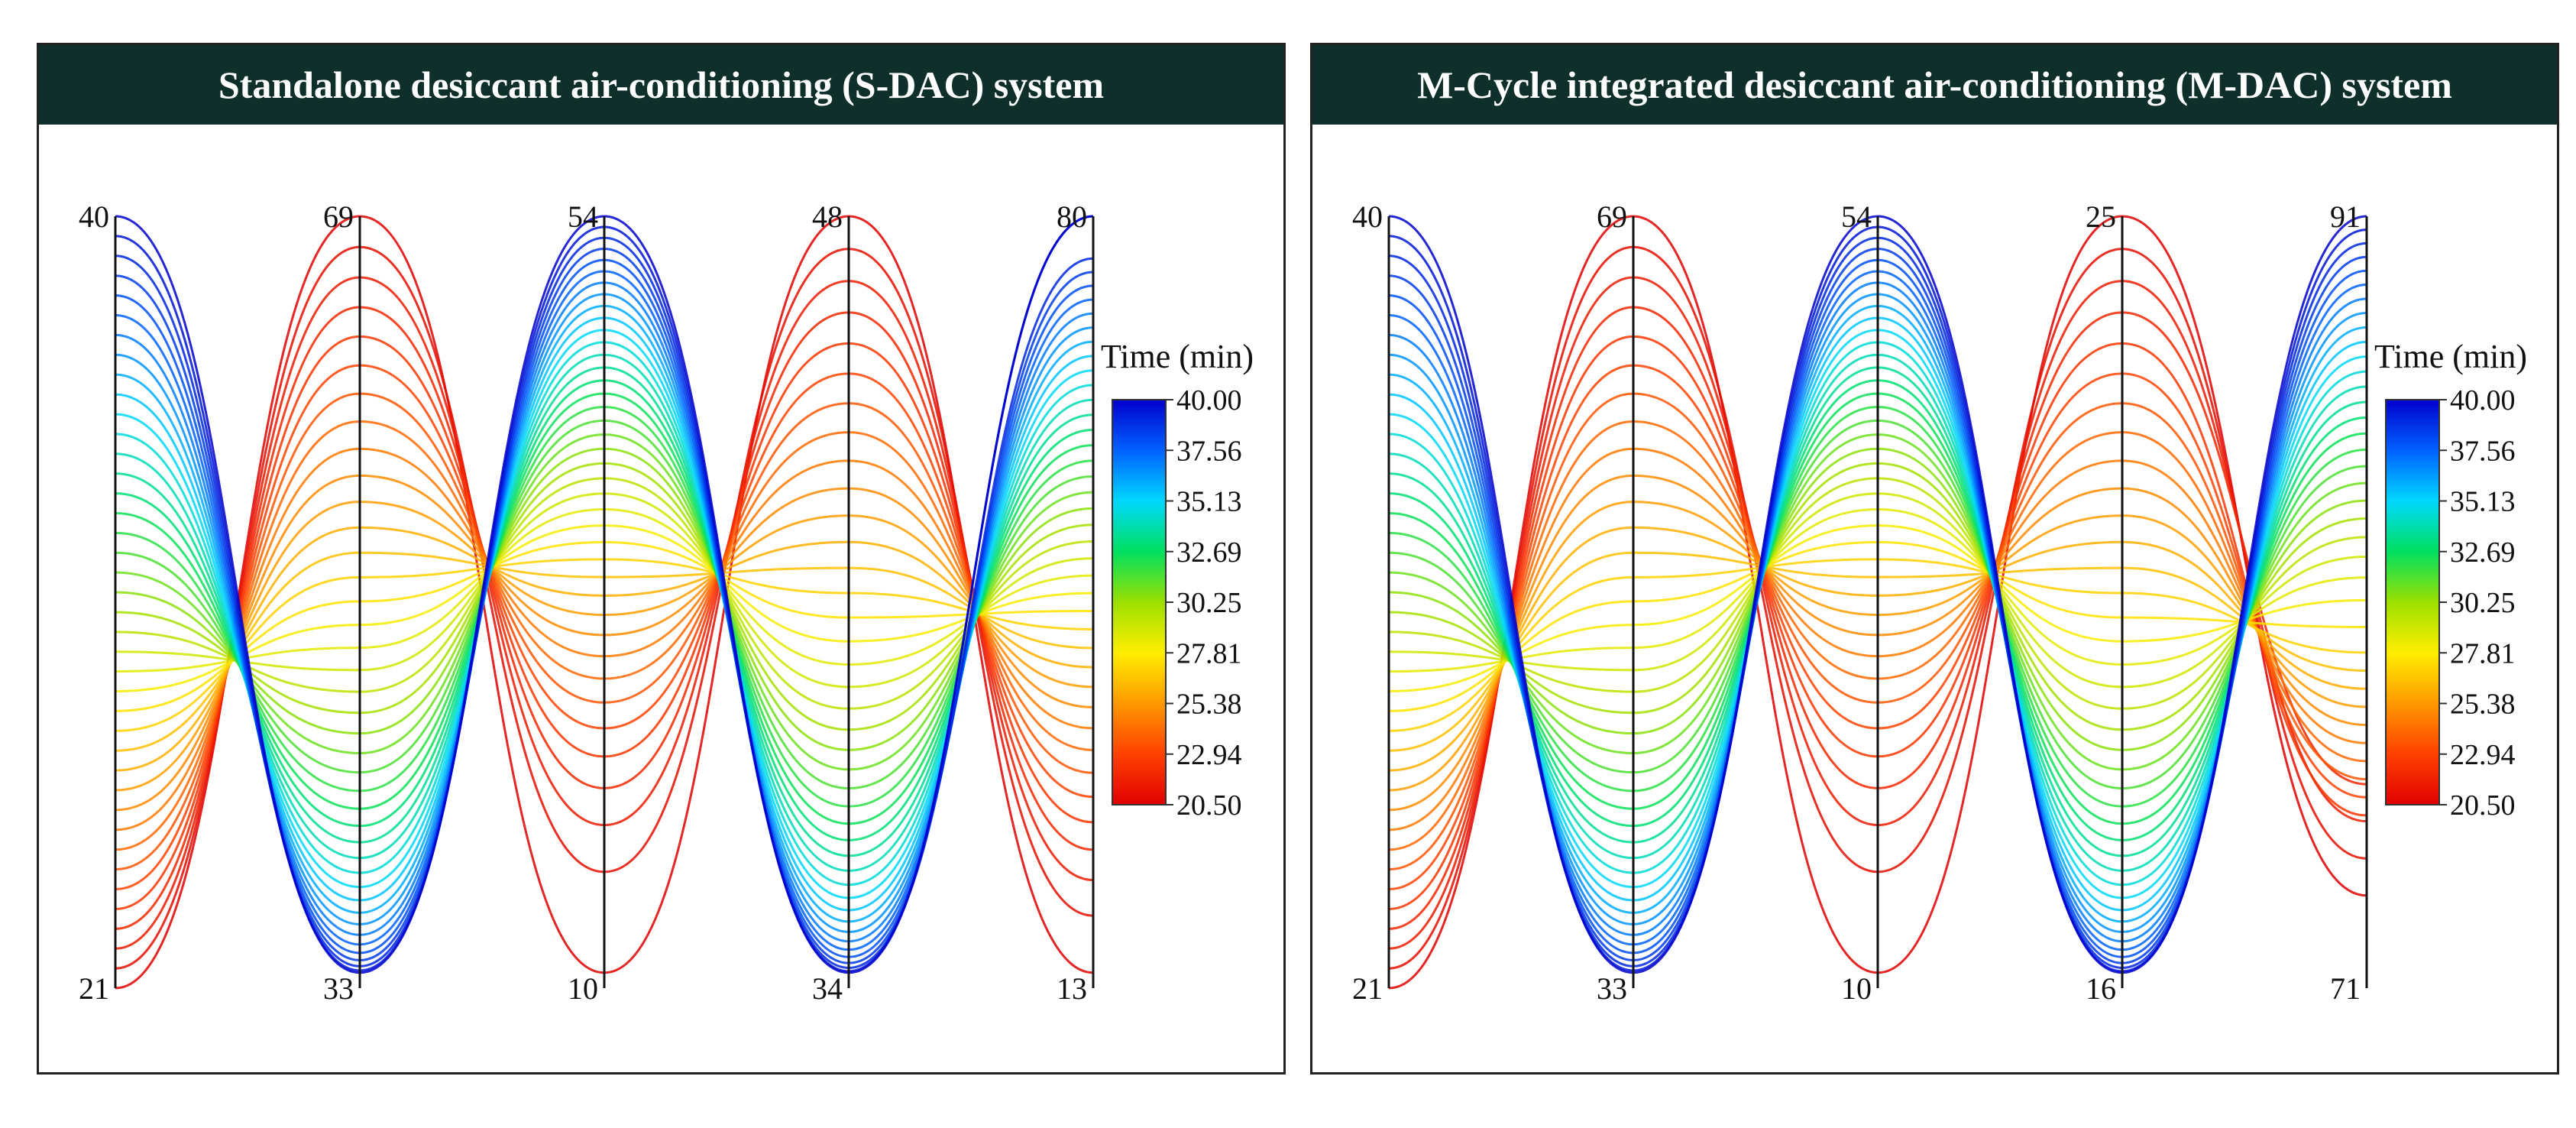 The image size is (2576, 1128). I want to click on axis-max-label: 91, so click(2345, 217).